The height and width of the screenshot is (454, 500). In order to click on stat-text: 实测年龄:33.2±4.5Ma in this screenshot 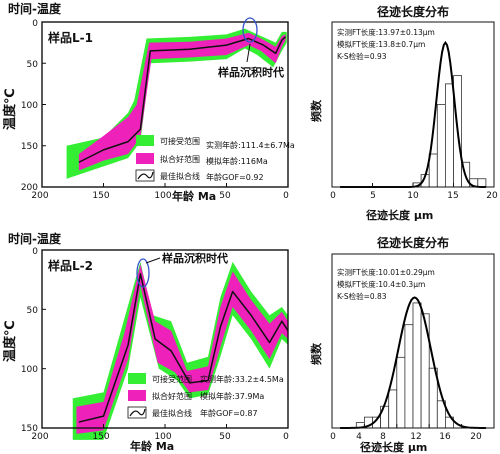, I will do `click(242, 379)`.